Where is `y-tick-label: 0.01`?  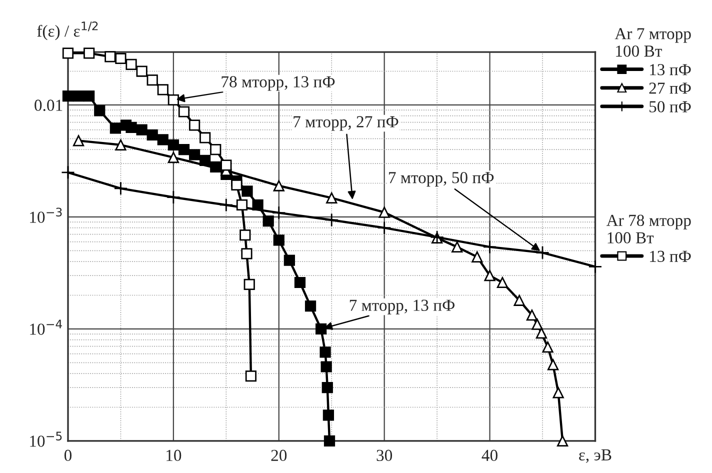 y-tick-label: 0.01 is located at coordinates (48, 105).